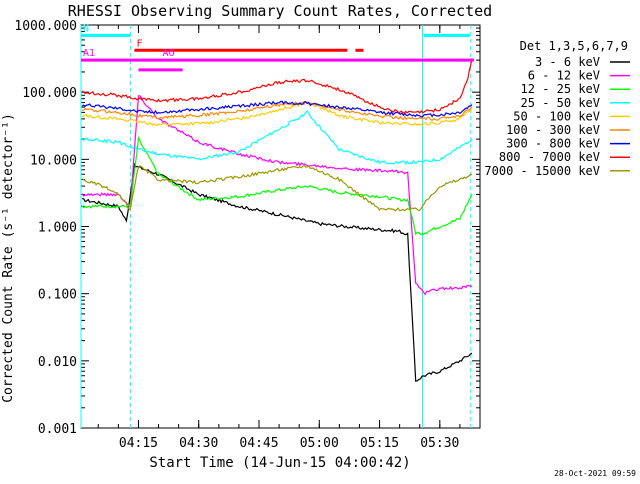 Image resolution: width=640 pixels, height=484 pixels. Describe the element at coordinates (279, 463) in the screenshot. I see `x-axis-label: Start Time (14-Jun-15 04:00:42)` at that location.